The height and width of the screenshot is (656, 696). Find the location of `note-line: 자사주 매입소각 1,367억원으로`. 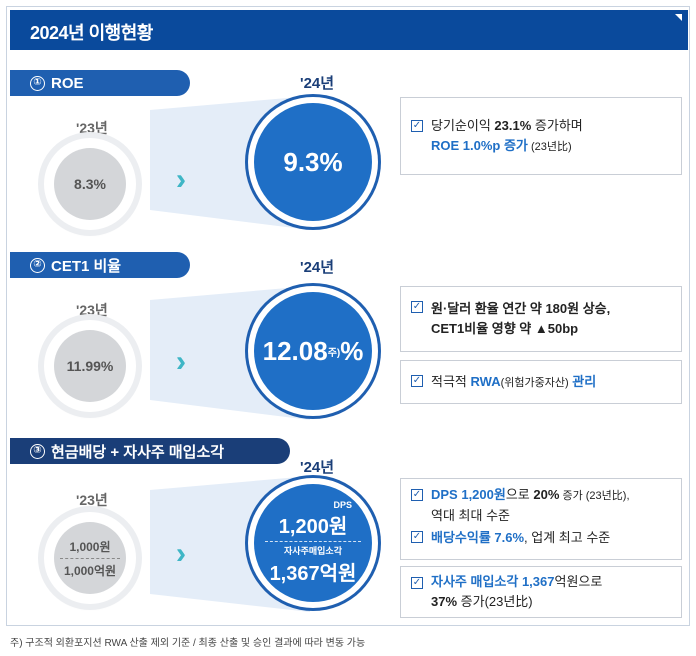

note-line: 자사주 매입소각 1,367억원으로 is located at coordinates (517, 581).